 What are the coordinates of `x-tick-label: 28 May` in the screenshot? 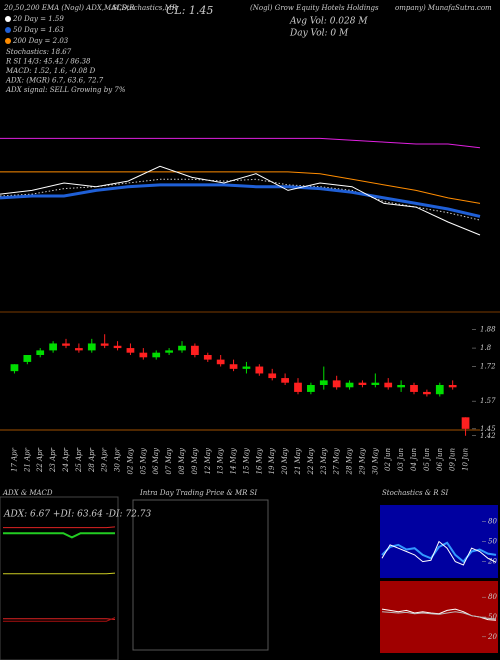 It's located at (350, 461).